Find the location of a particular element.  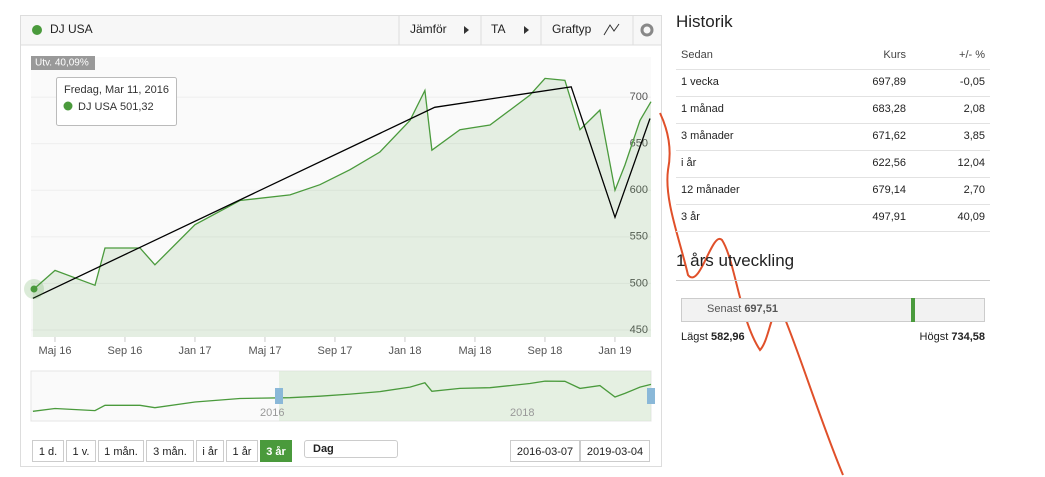

x-tick-label: Sep 17 is located at coordinates (335, 351).